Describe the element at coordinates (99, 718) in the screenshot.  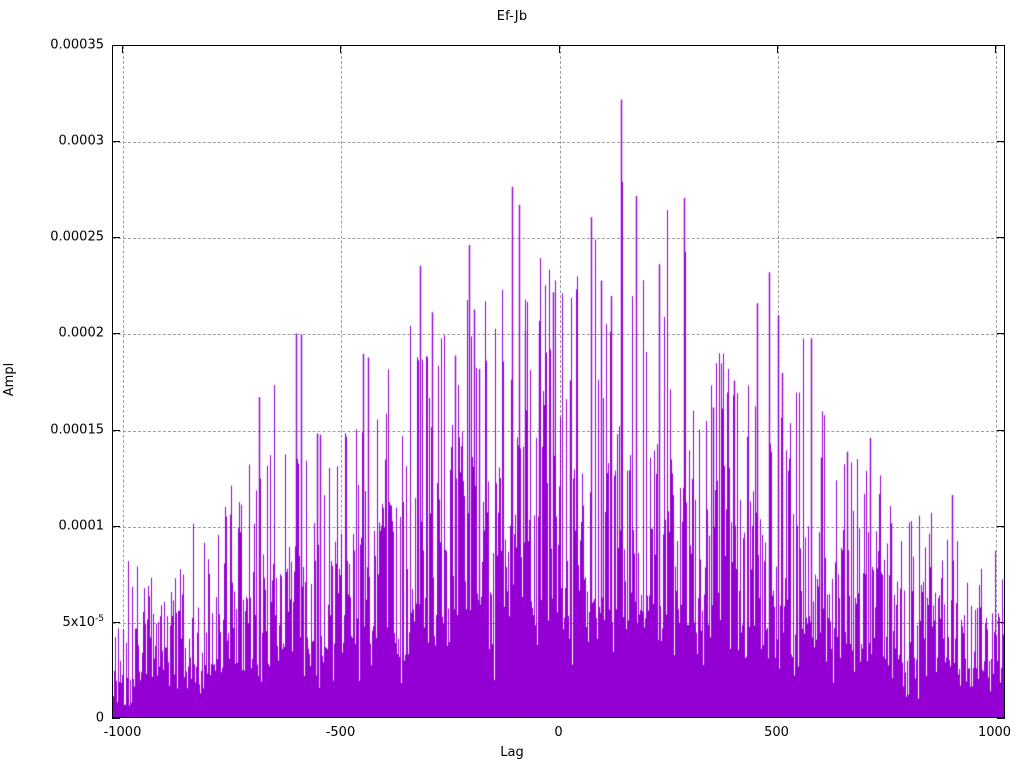
I see `y-tick-label: 0` at that location.